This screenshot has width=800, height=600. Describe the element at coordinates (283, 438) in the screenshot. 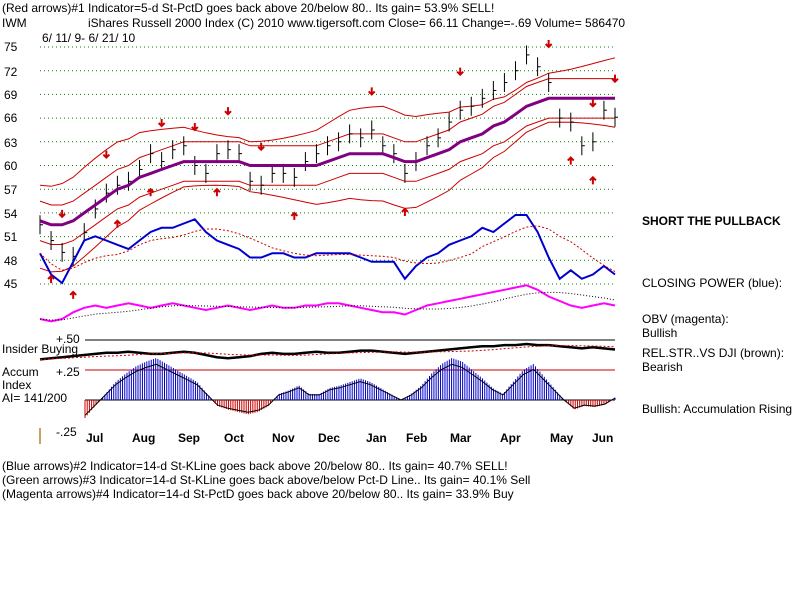

I see `month-label: Nov` at that location.